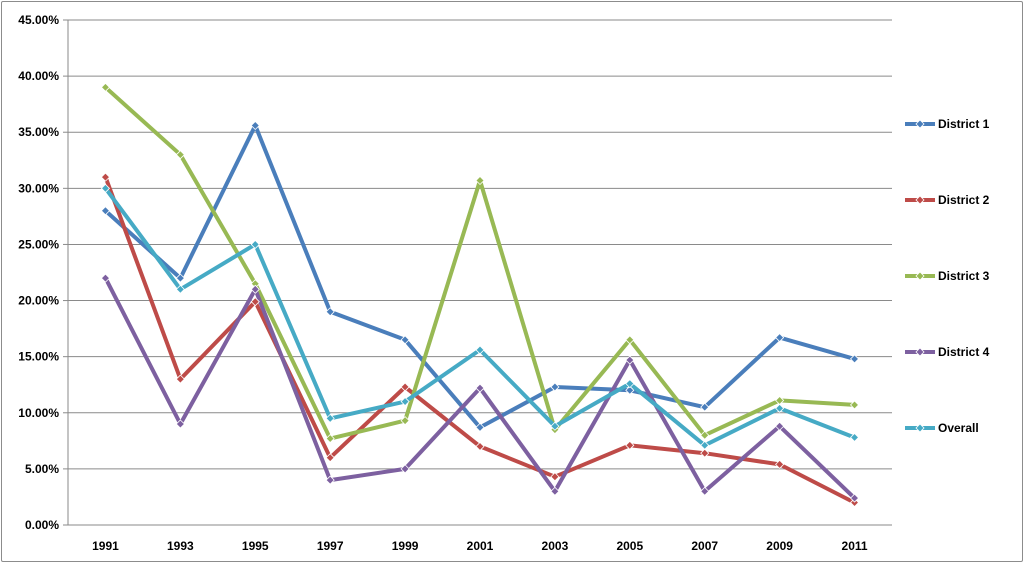 This screenshot has width=1024, height=563. What do you see at coordinates (38, 357) in the screenshot?
I see `y-tick-label: 15.00%` at bounding box center [38, 357].